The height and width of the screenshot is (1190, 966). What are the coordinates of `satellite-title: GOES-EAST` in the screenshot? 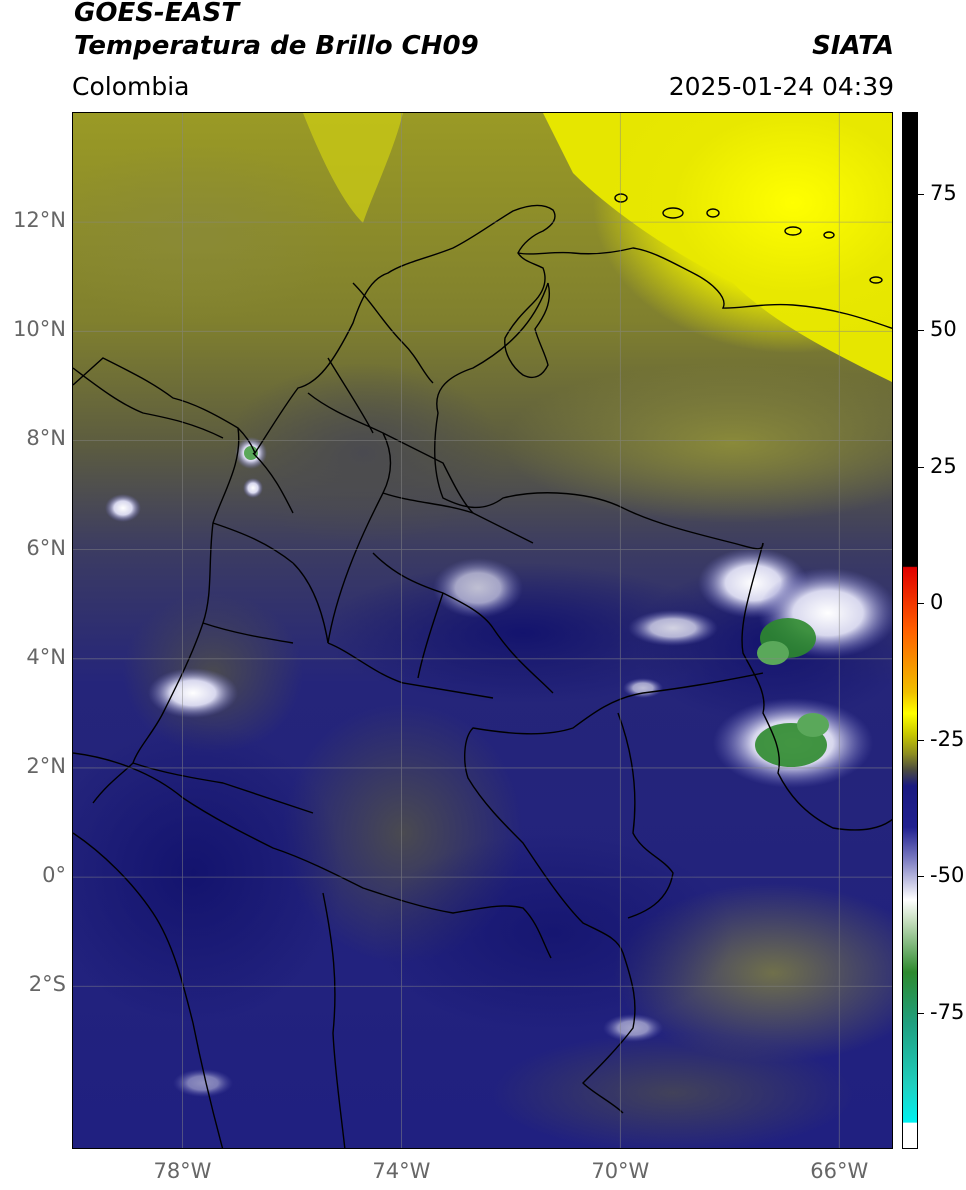 It's located at (157, 14).